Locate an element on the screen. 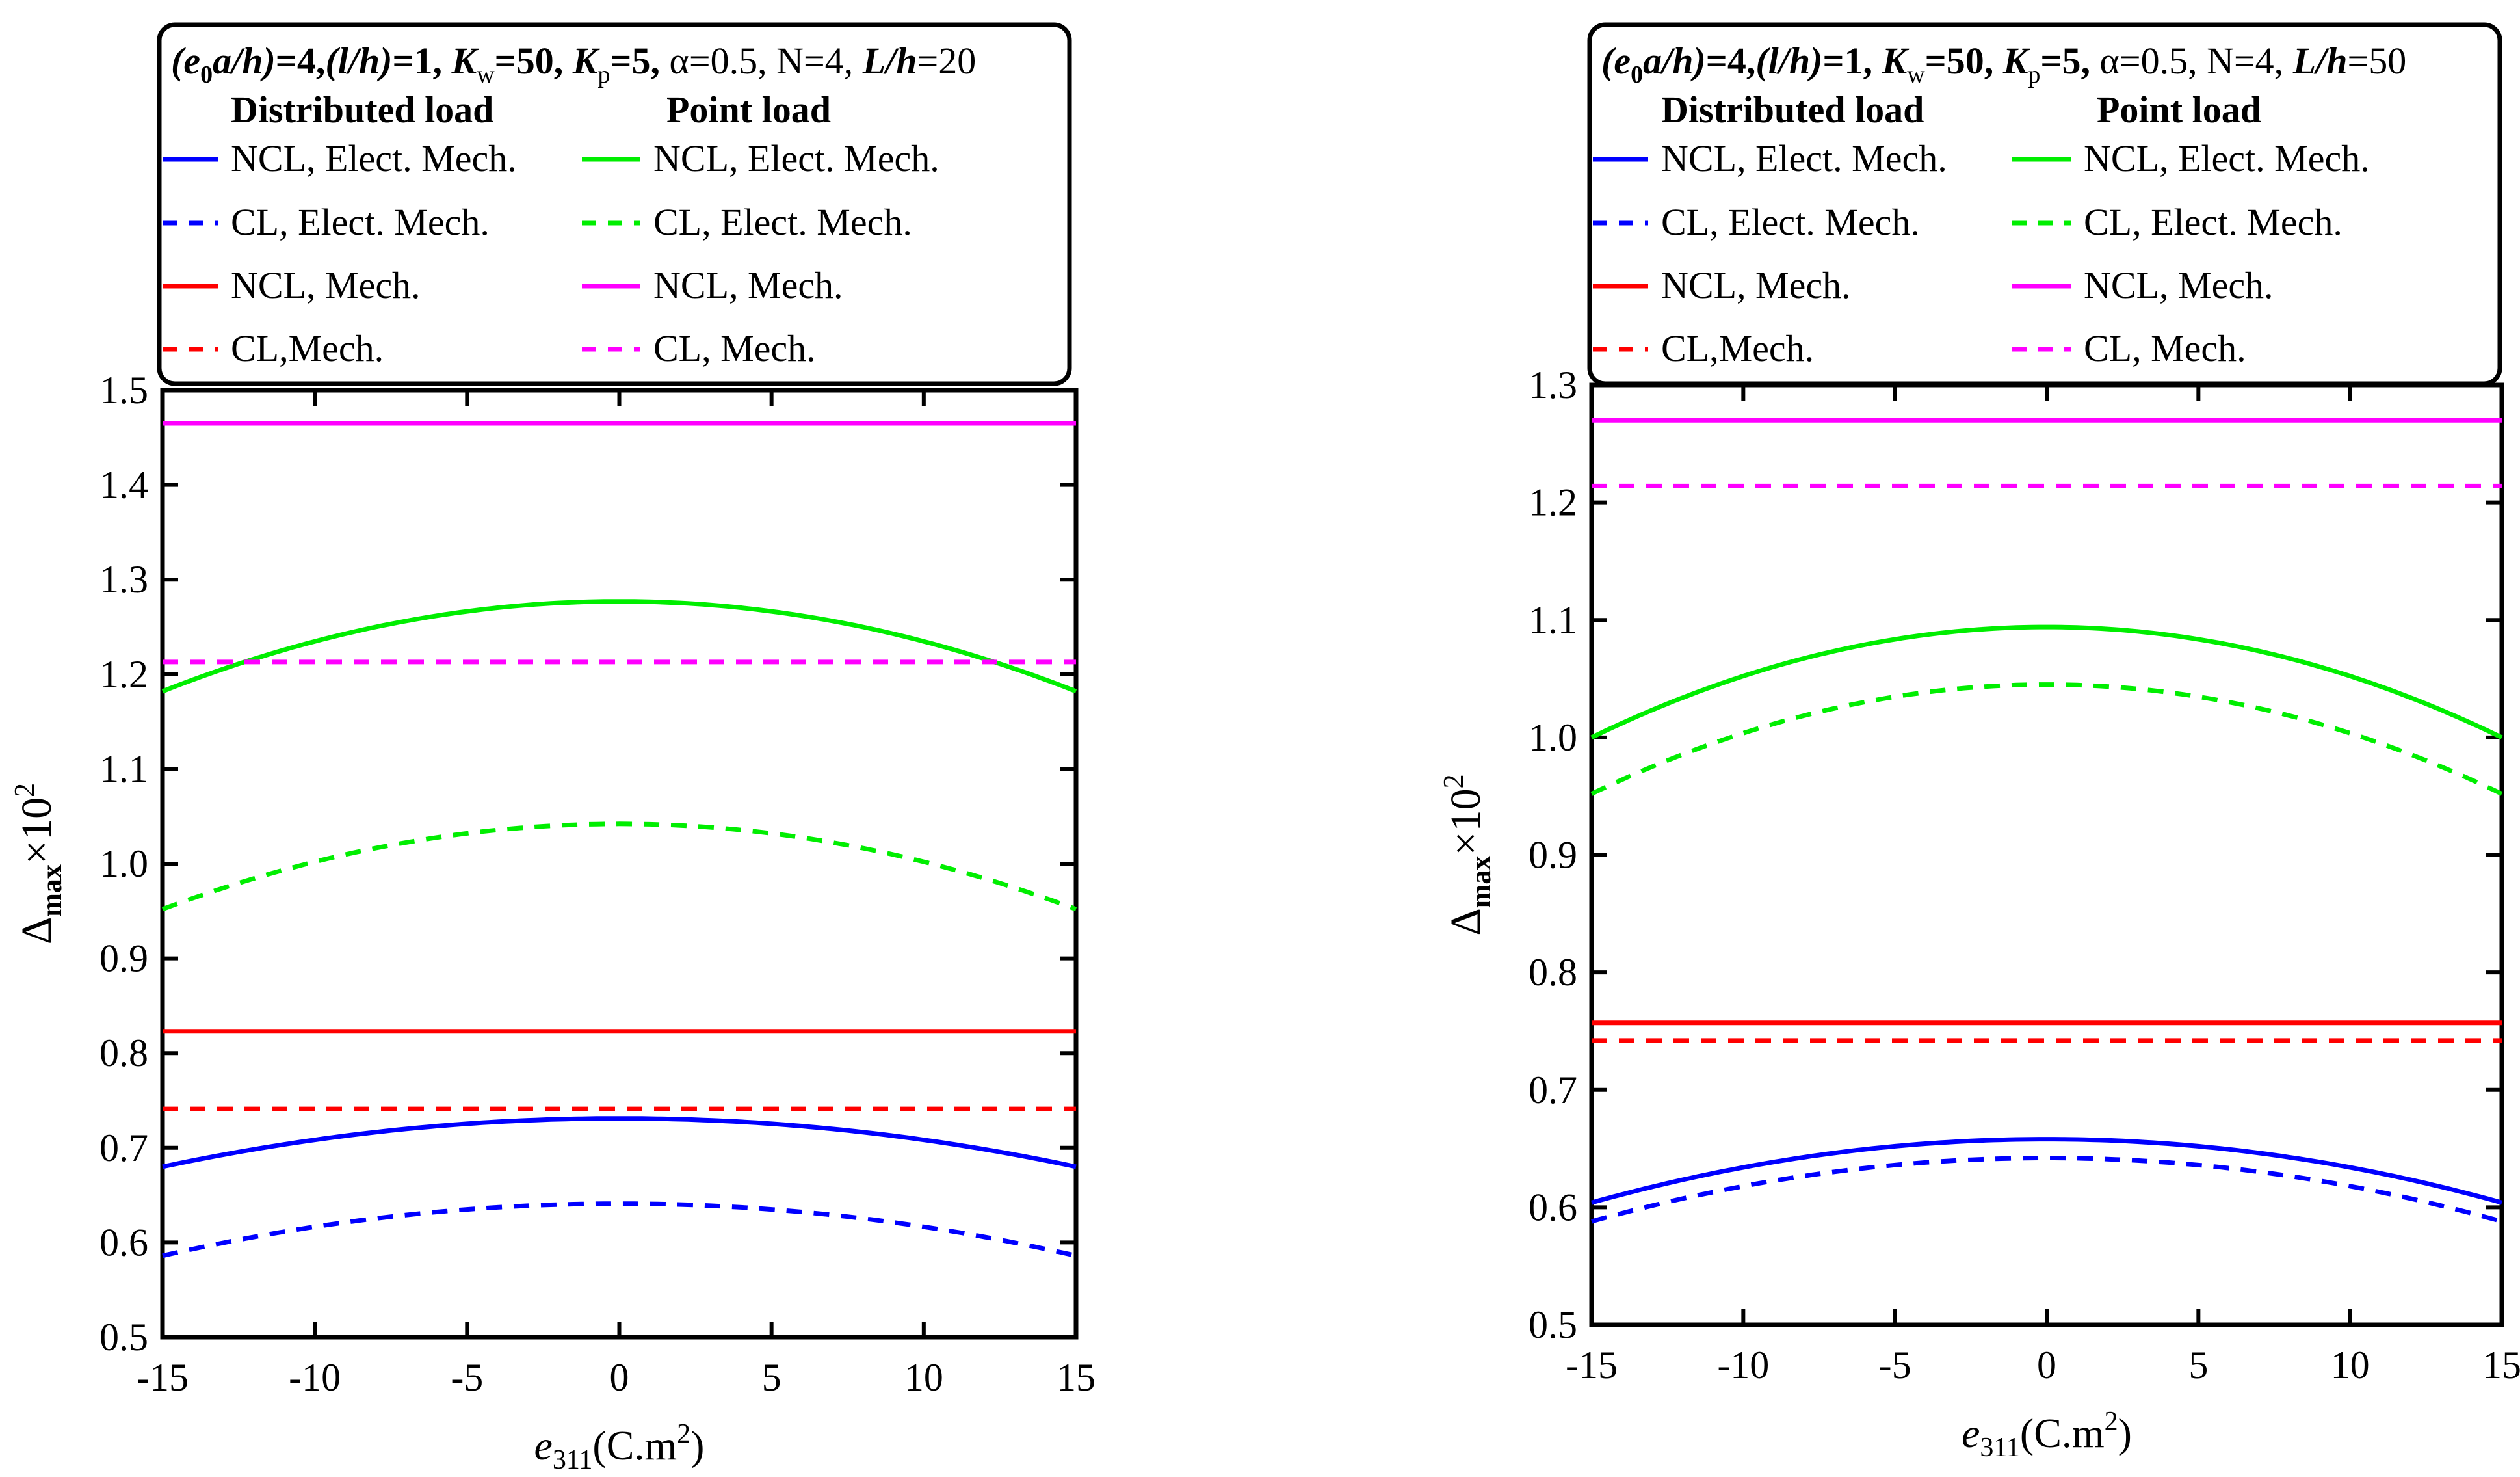  chart2-x-axis-label: e311(C.m2) is located at coordinates (2047, 1435).